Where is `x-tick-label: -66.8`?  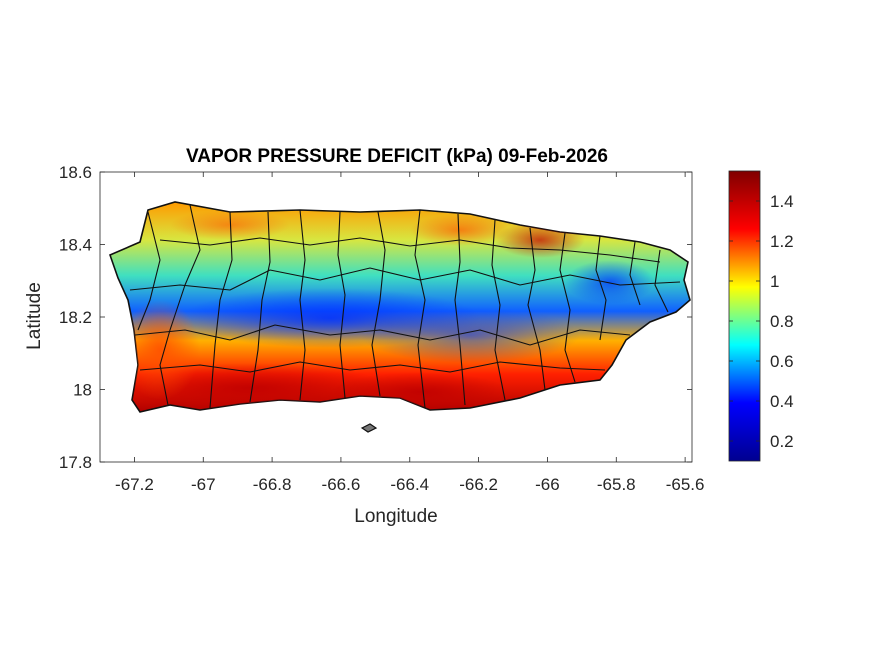
x-tick-label: -66.8 is located at coordinates (272, 484).